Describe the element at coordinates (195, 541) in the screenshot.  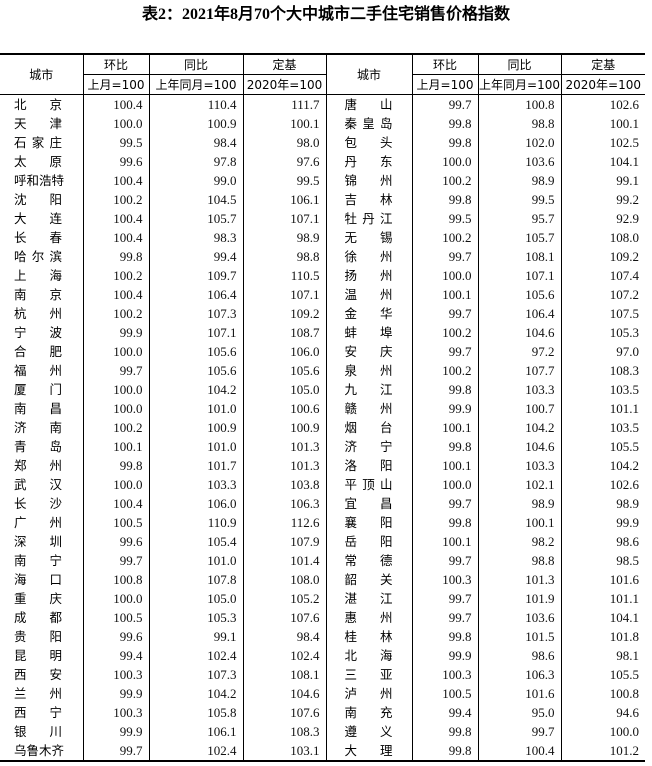
I see `yoy-value: 105.4` at that location.